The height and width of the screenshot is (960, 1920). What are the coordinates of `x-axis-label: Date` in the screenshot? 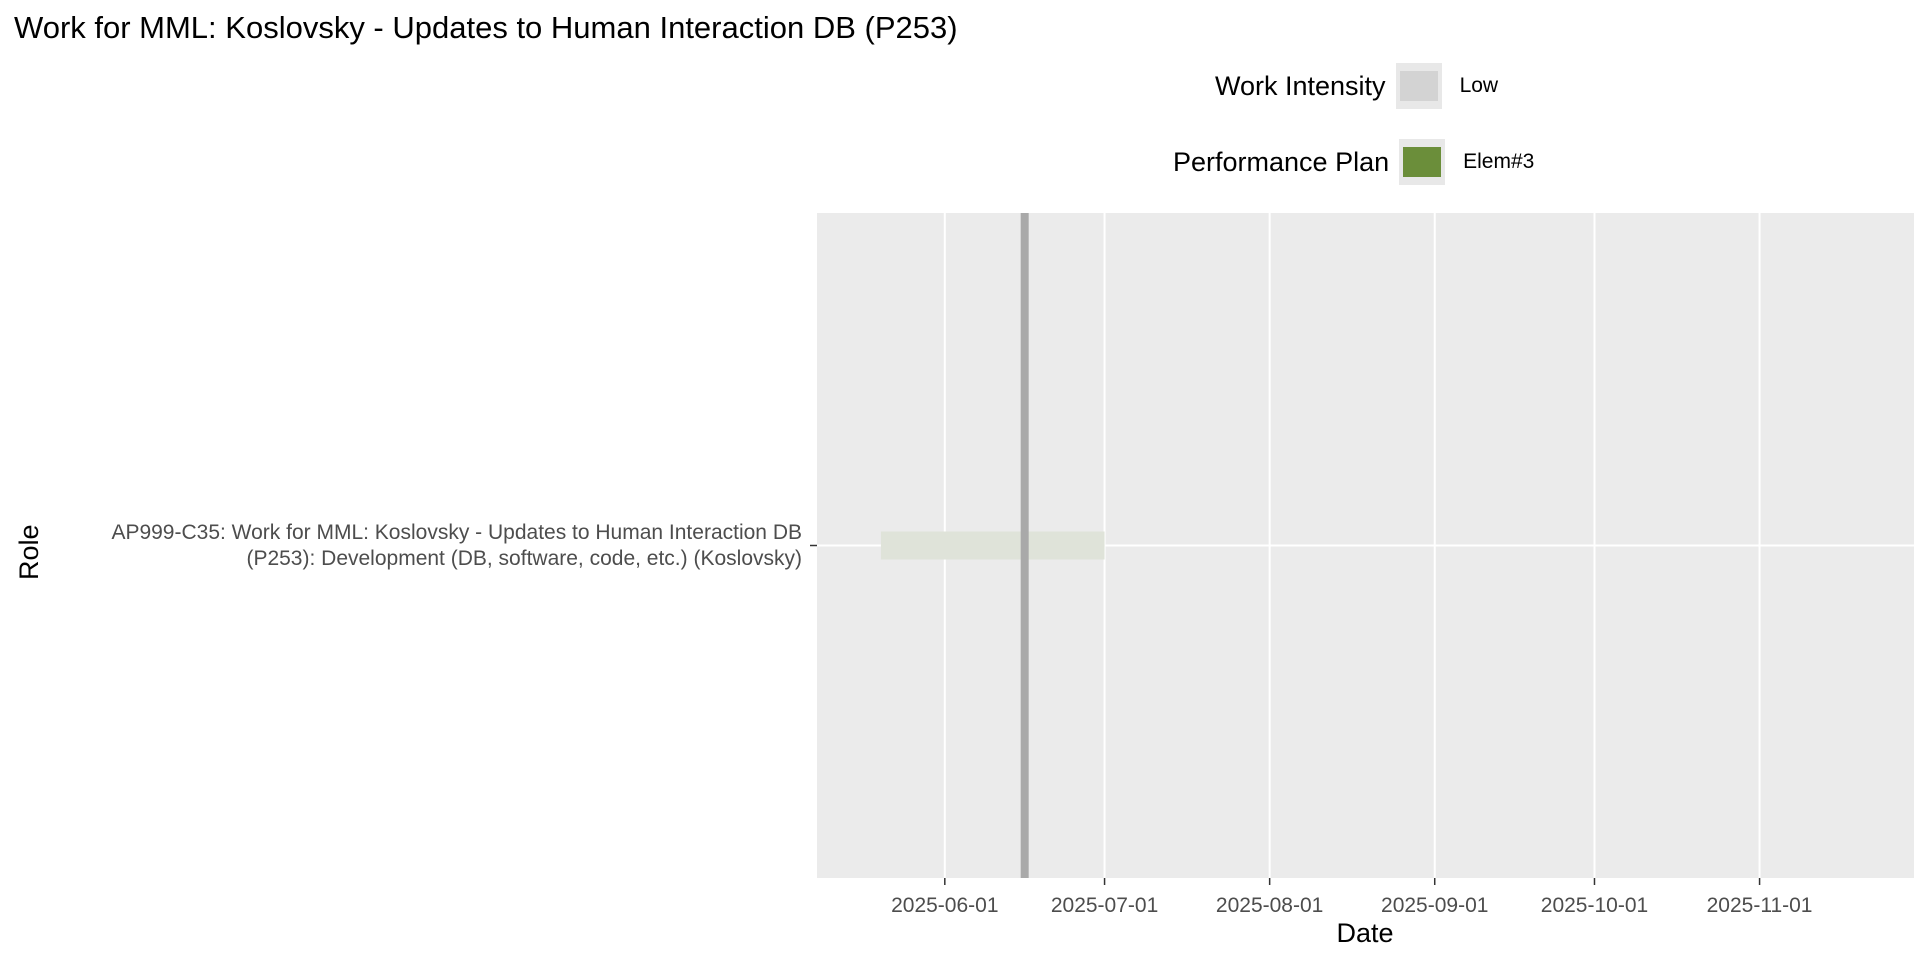 It's located at (1365, 933).